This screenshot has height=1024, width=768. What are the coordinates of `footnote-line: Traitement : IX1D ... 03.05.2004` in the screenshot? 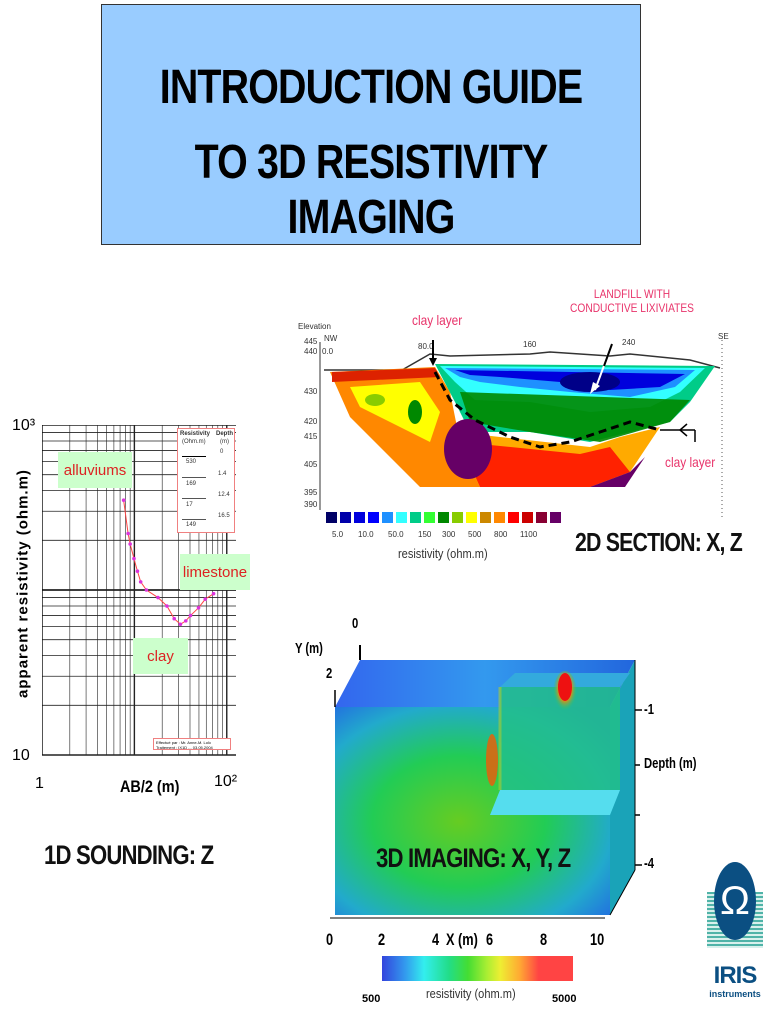 It's located at (184, 747).